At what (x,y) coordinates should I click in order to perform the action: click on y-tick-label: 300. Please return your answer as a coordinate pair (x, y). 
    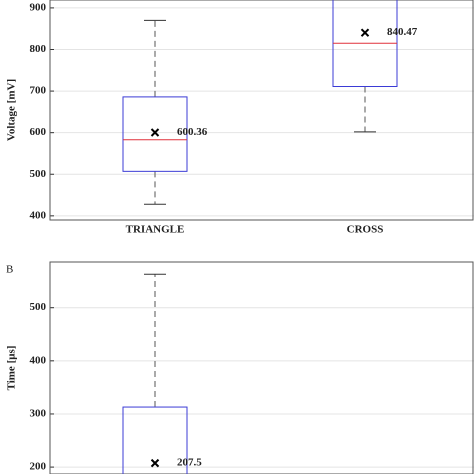
    Looking at the image, I should click on (38, 413).